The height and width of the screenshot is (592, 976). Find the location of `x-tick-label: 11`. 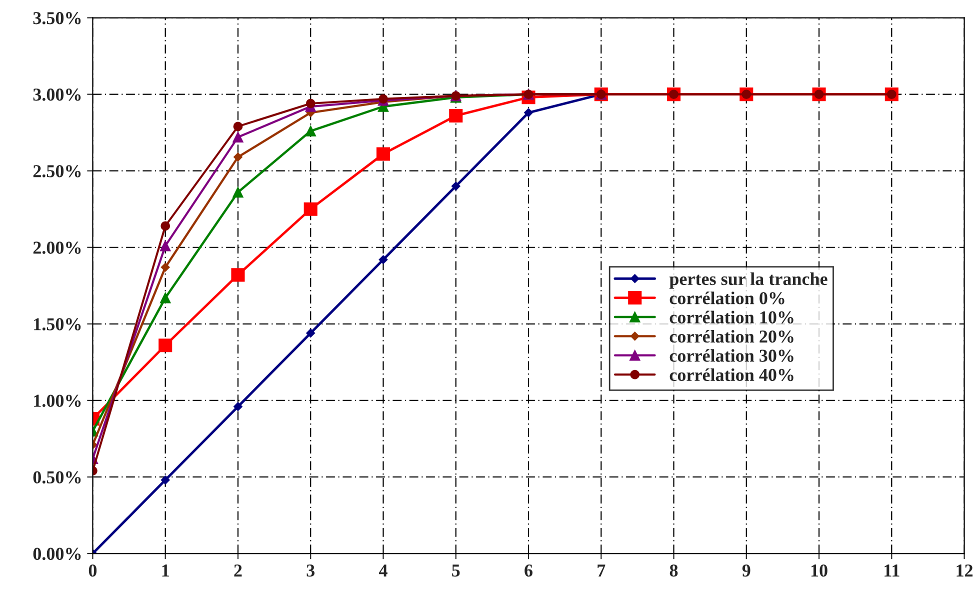

x-tick-label: 11 is located at coordinates (892, 570).